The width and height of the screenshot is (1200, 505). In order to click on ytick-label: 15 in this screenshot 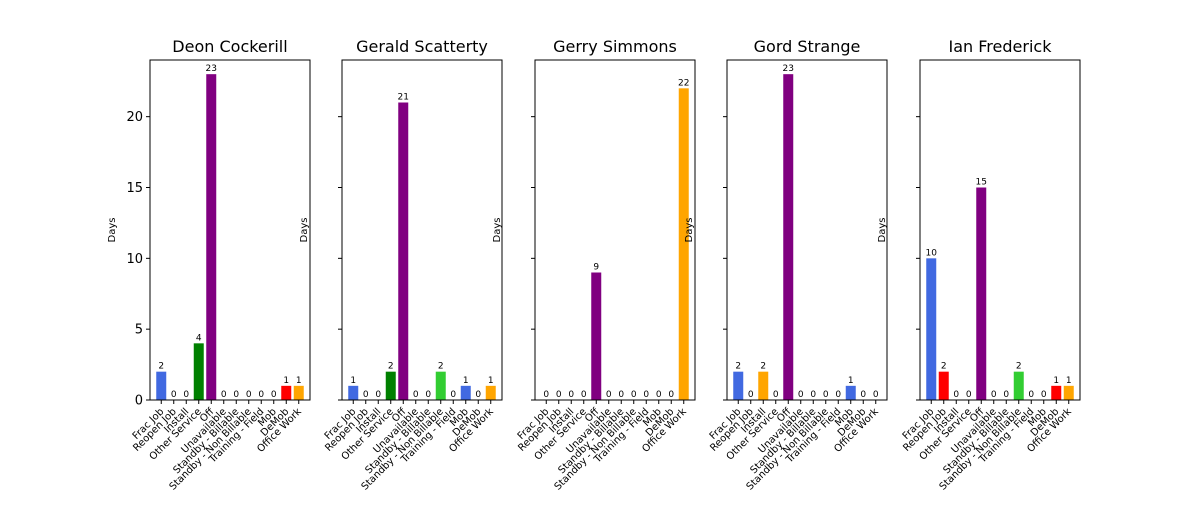, I will do `click(134, 188)`.